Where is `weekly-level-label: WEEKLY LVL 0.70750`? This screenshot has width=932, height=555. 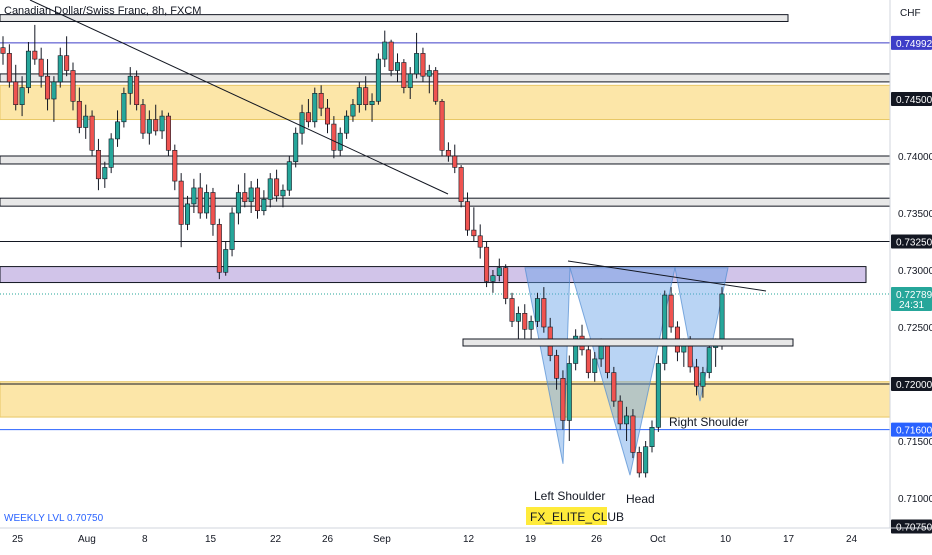 weekly-level-label: WEEKLY LVL 0.70750 is located at coordinates (54, 518).